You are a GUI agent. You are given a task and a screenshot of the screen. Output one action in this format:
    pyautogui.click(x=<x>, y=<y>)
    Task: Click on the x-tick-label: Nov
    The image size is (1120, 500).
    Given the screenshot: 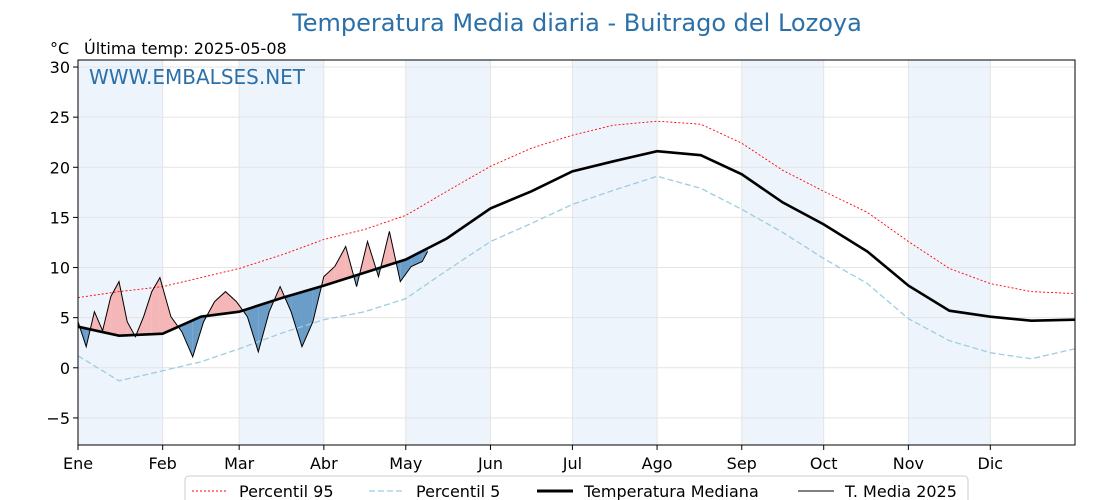 What is the action you would take?
    pyautogui.click(x=908, y=463)
    